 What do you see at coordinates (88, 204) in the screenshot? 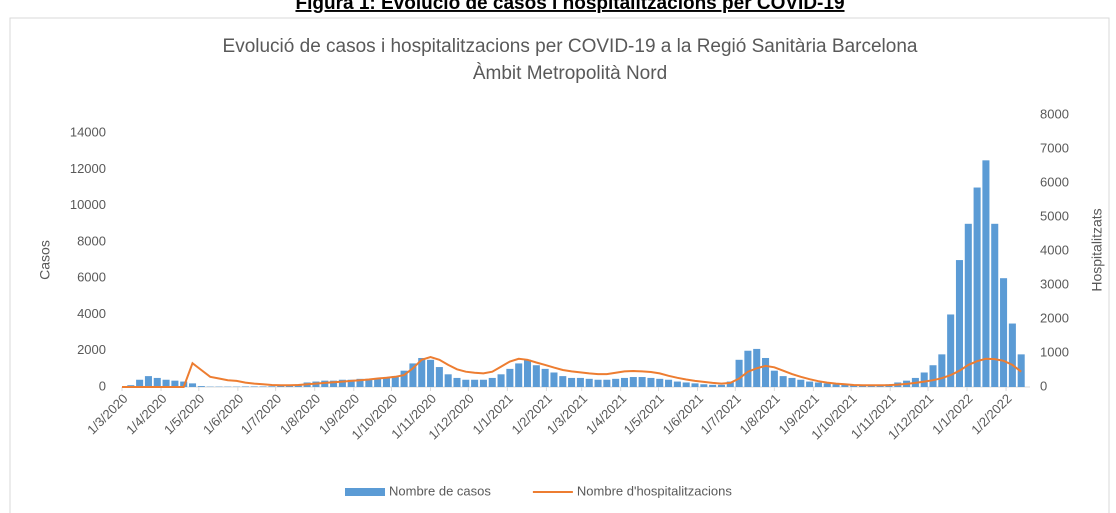
I see `y-tick-label: 10000` at bounding box center [88, 204].